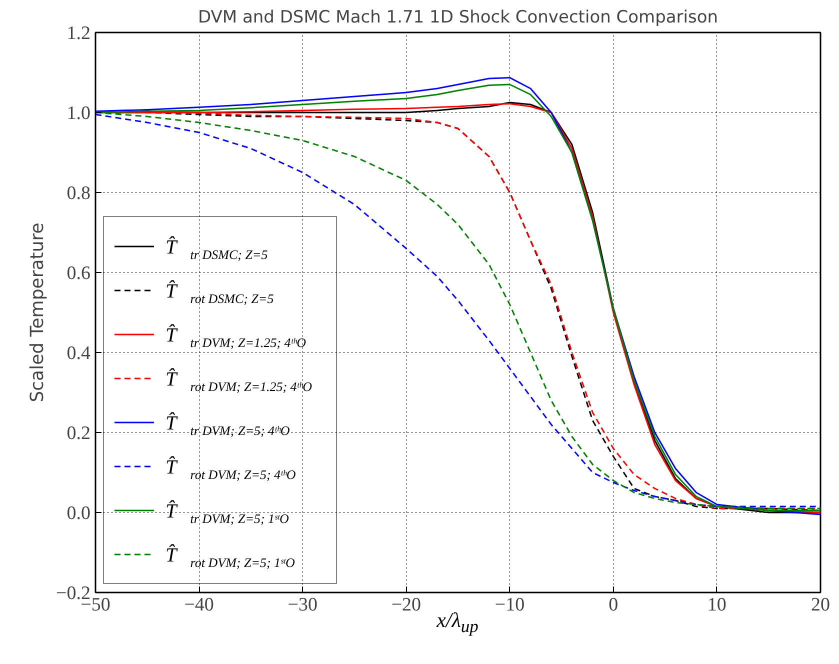  Describe the element at coordinates (820, 605) in the screenshot. I see `x-tick-label: 20` at that location.